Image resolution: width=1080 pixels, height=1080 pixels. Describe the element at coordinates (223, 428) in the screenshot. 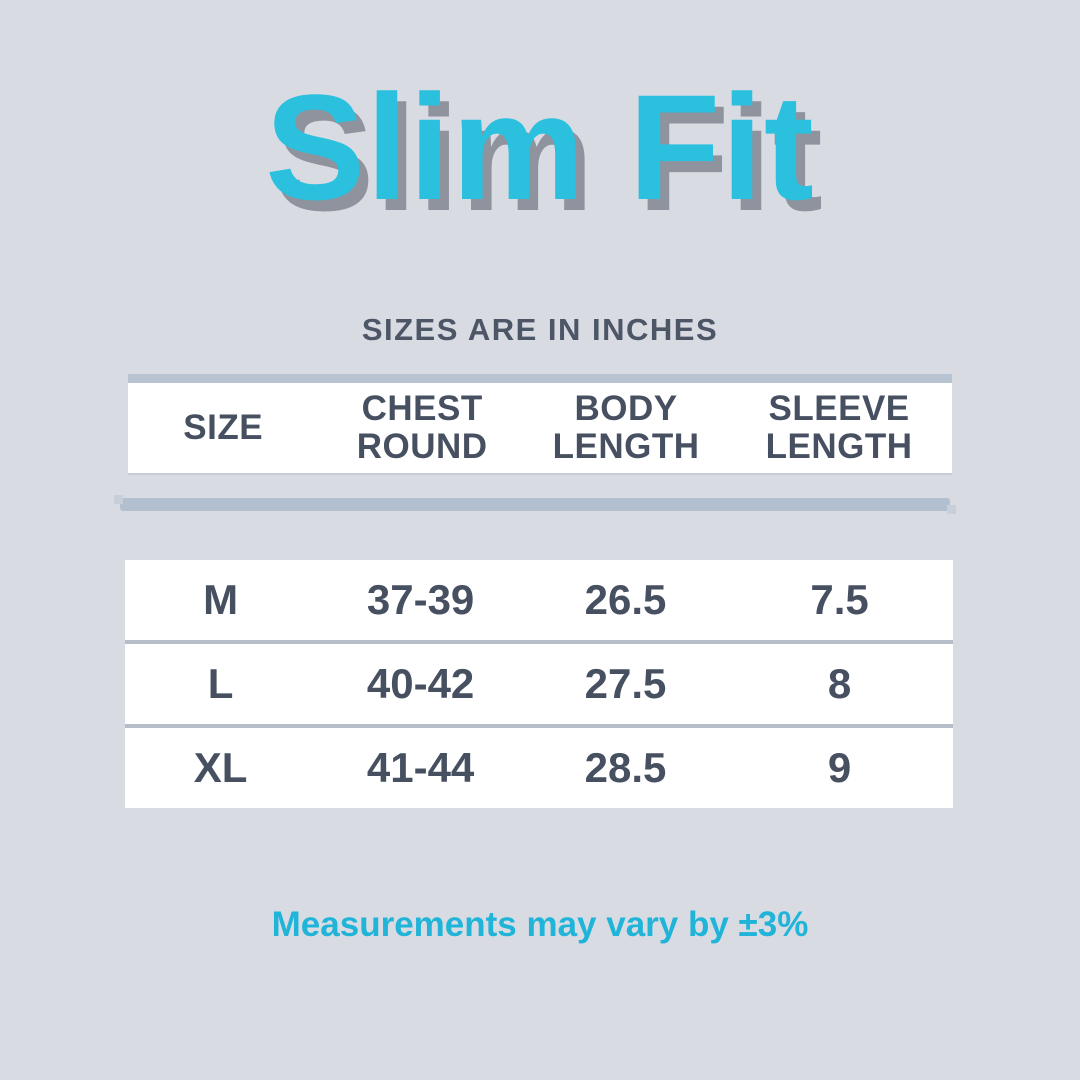

I see `column-header-size: SIZE` at that location.